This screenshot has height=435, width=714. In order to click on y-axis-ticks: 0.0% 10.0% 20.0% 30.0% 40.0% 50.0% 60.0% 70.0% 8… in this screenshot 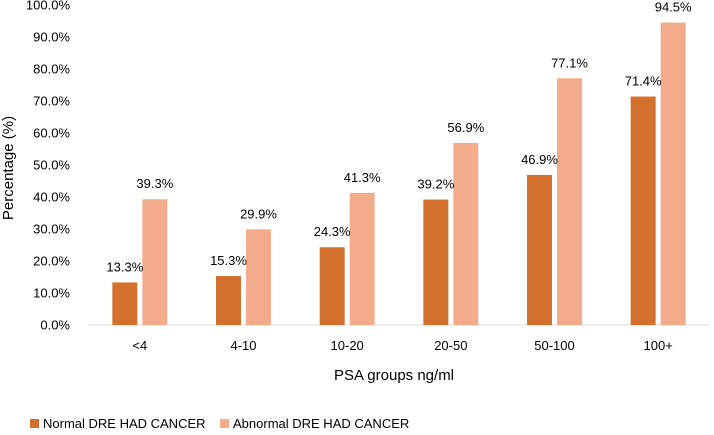, I will do `click(48, 166)`.